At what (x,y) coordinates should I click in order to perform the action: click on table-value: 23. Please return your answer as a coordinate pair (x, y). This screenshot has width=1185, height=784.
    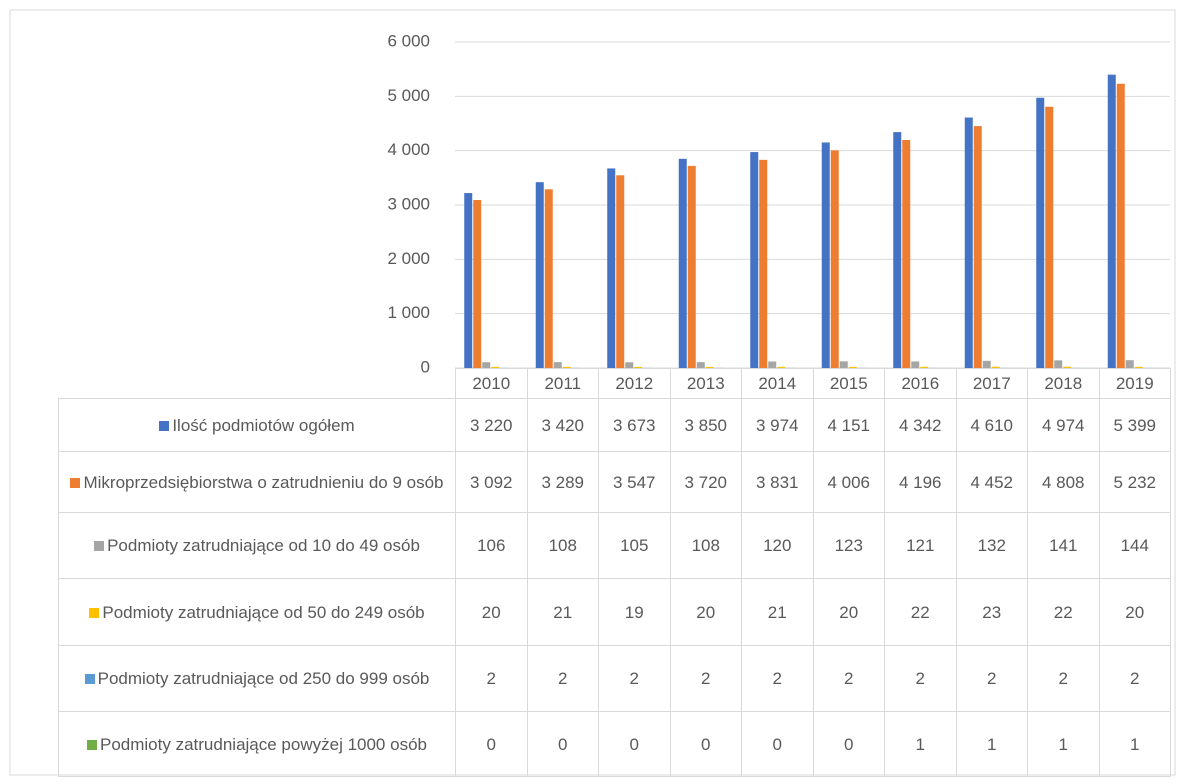
    Looking at the image, I should click on (991, 612).